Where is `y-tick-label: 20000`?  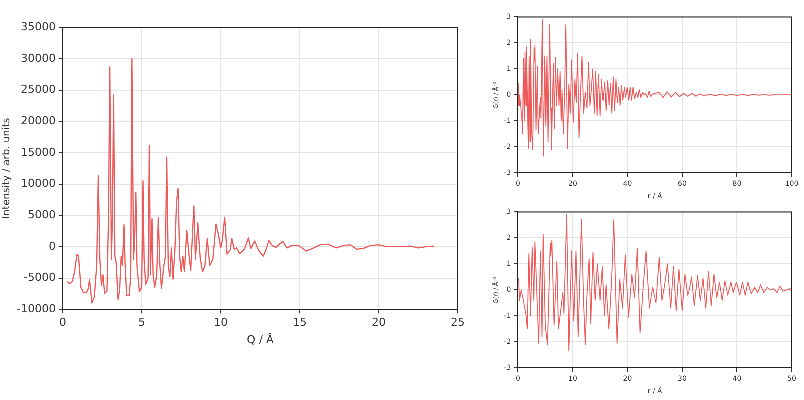 y-tick-label: 20000 is located at coordinates (38, 121).